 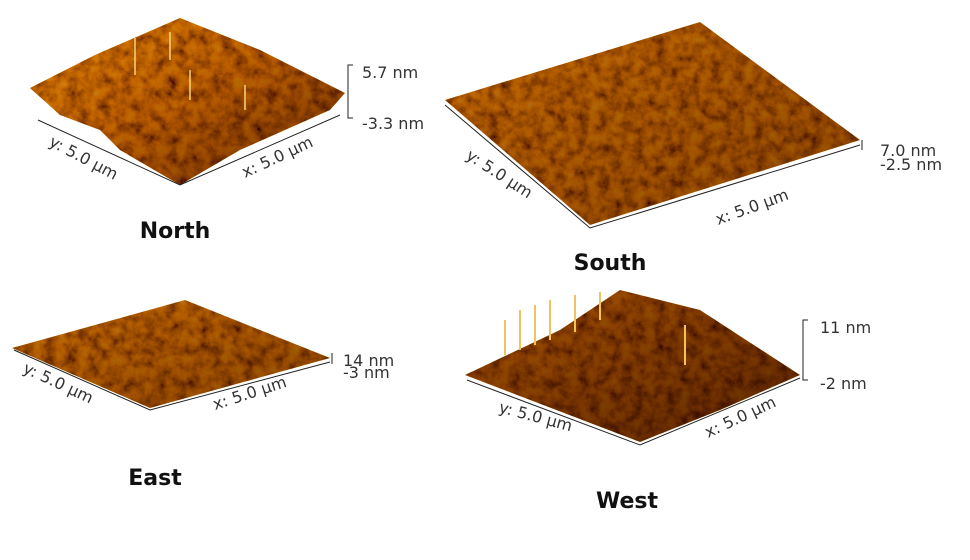 I want to click on panel-title: West, so click(x=627, y=501).